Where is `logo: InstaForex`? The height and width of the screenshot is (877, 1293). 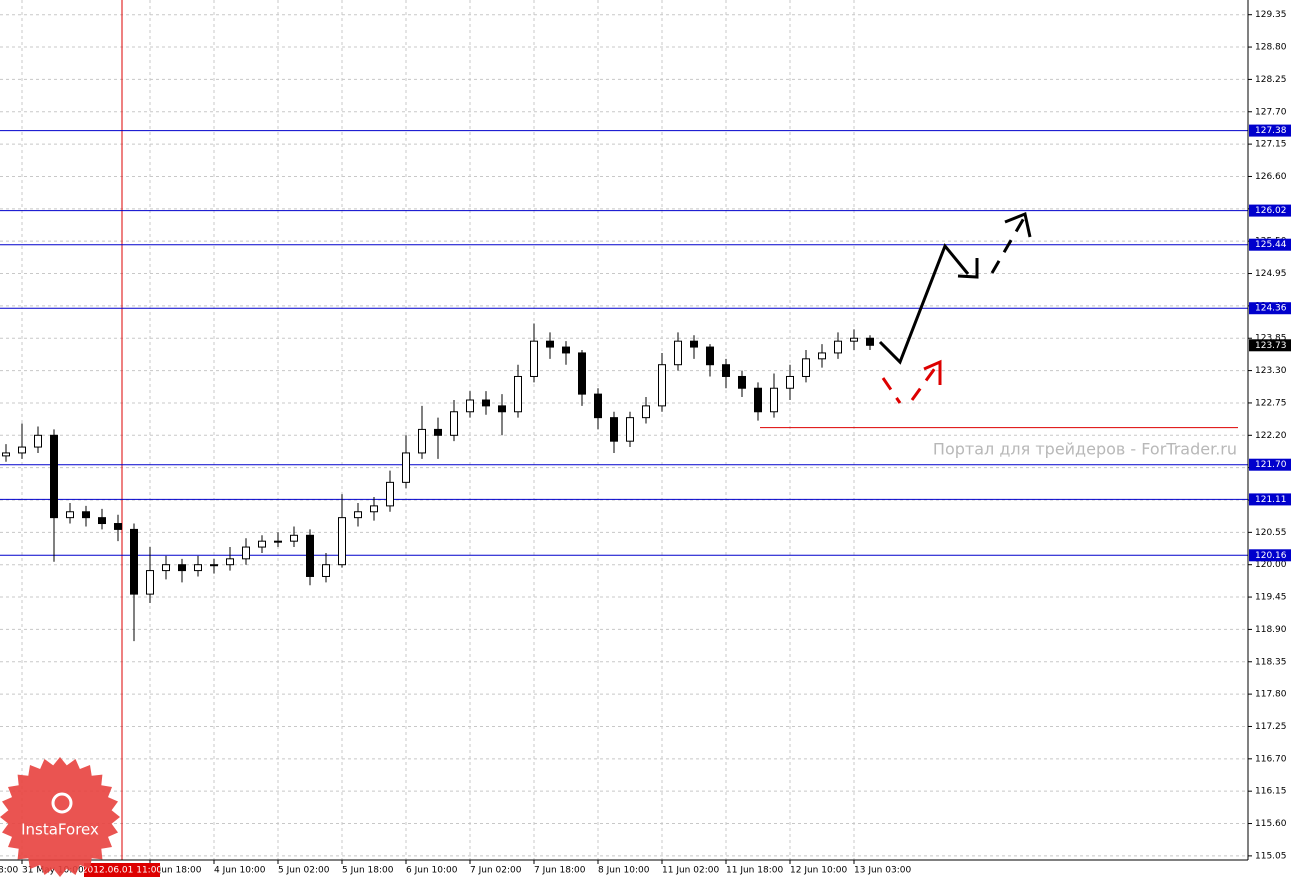
logo: InstaForex is located at coordinates (60, 817).